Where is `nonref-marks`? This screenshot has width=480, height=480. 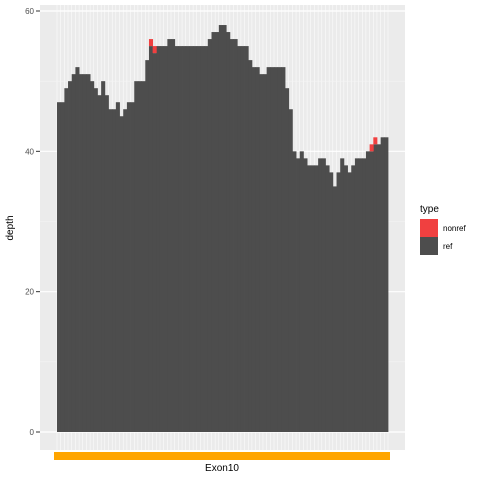
nonref-marks is located at coordinates (263, 95).